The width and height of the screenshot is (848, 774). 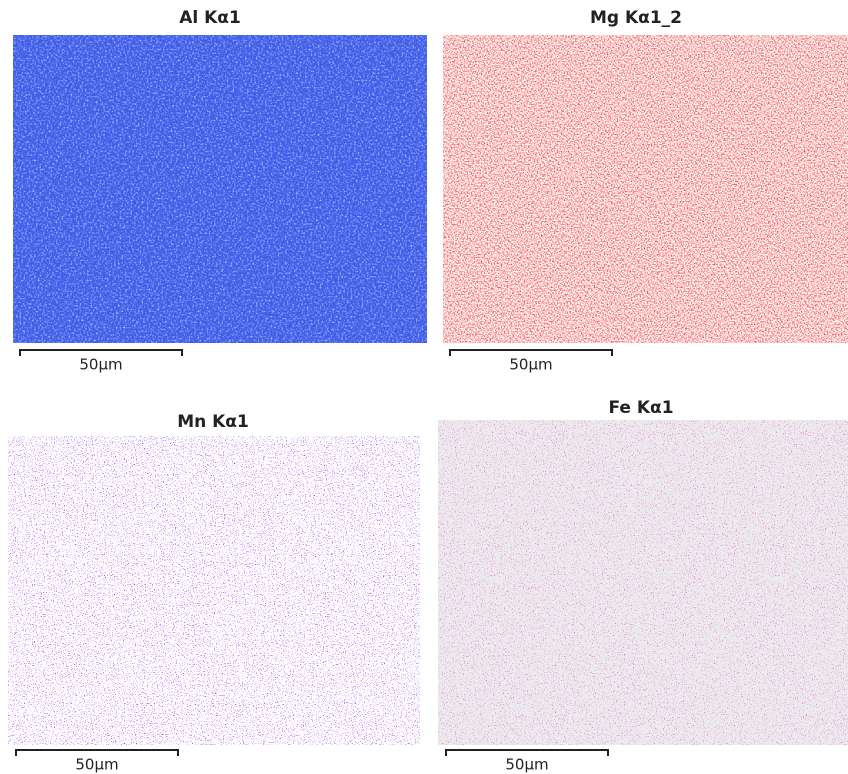 I want to click on map-title: Fe Kα1, so click(x=640, y=408).